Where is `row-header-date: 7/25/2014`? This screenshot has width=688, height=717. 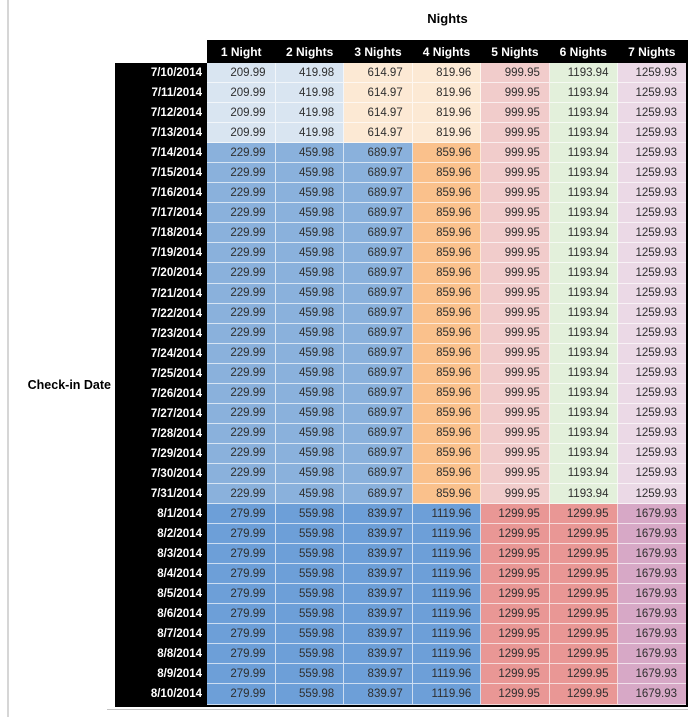
row-header-date: 7/25/2014 is located at coordinates (161, 373).